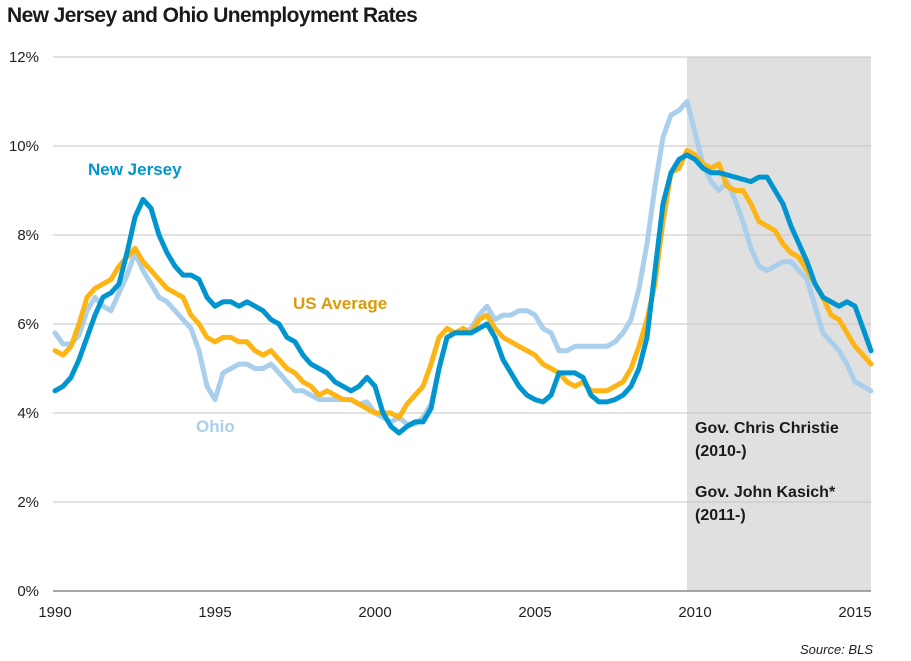 The height and width of the screenshot is (661, 911). Describe the element at coordinates (720, 515) in the screenshot. I see `annotation-kasich-term: (2011-)` at that location.